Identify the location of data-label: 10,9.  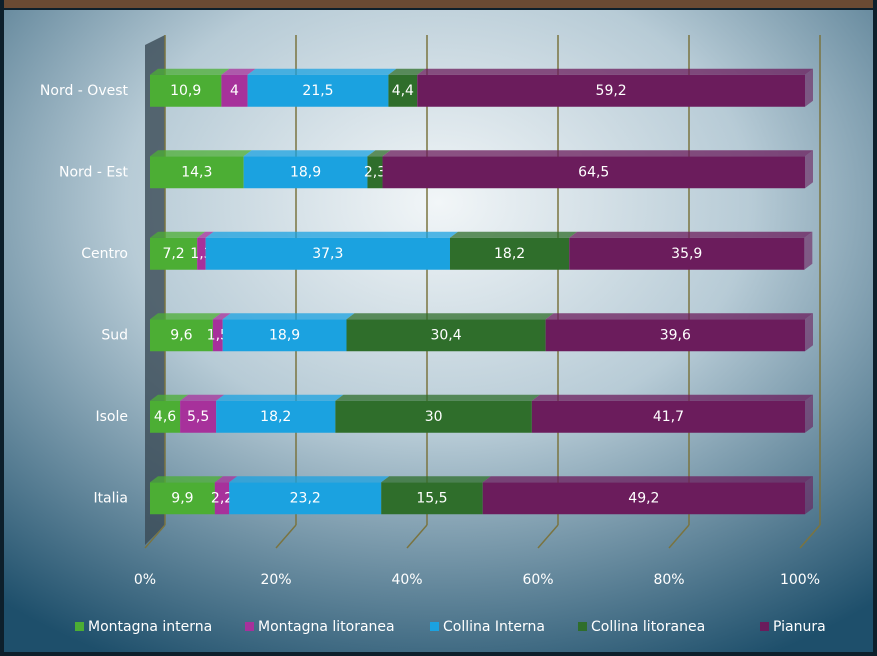
(185, 91).